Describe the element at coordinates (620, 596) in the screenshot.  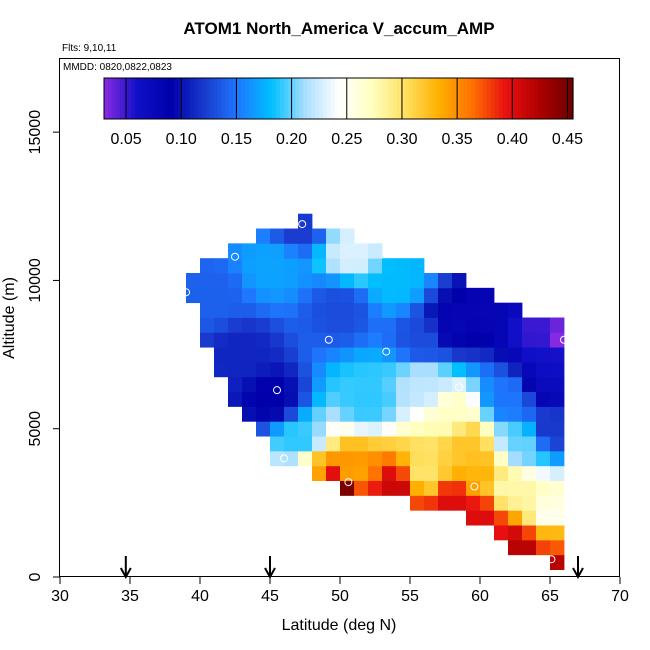
I see `x-tick-label: 70` at that location.